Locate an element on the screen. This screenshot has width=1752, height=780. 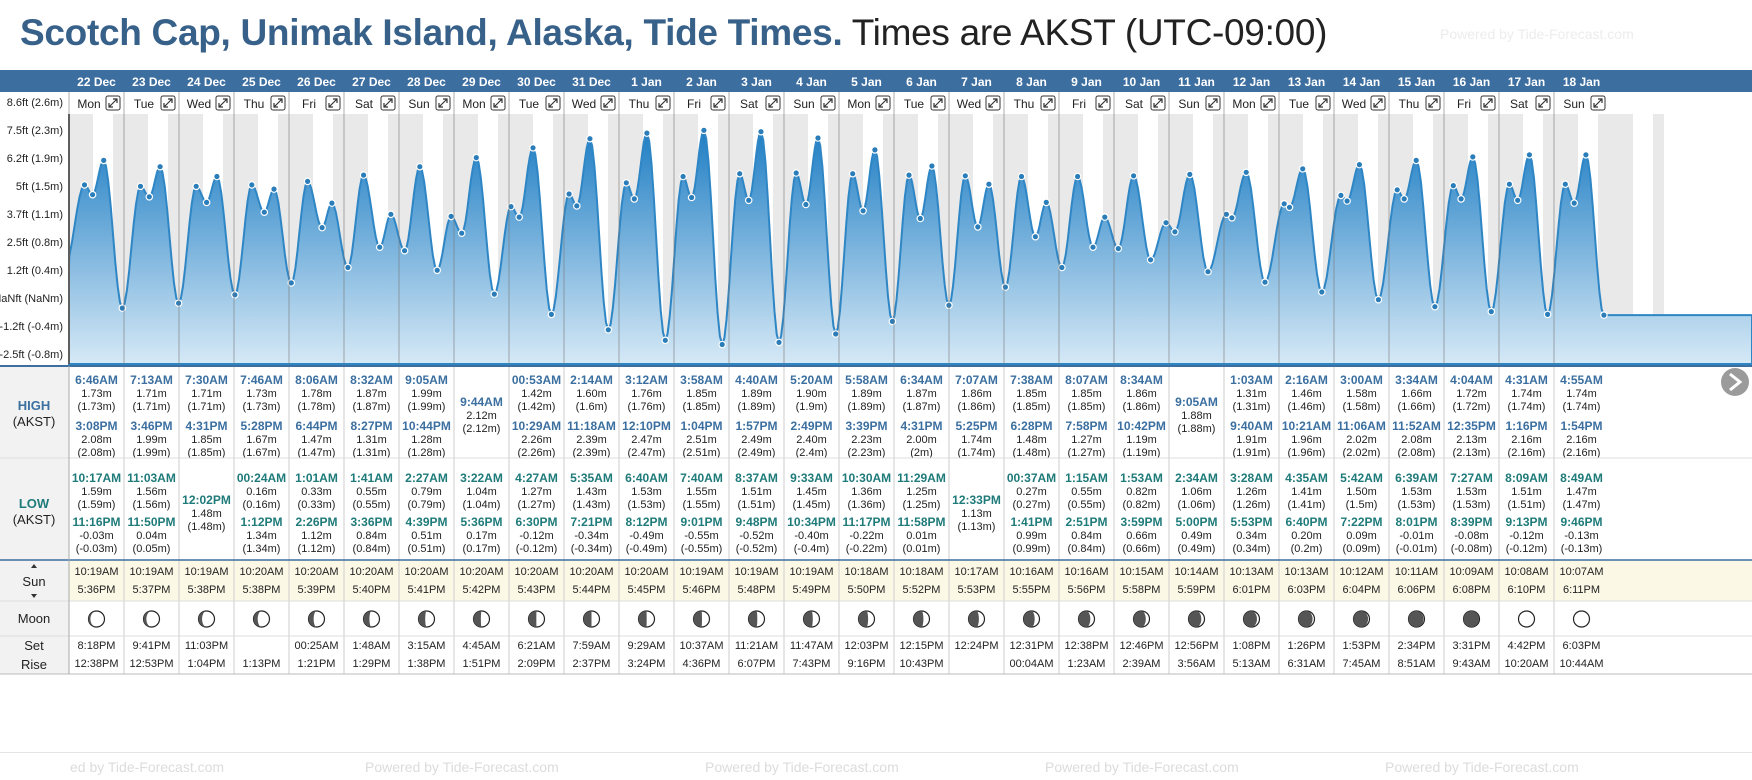
low-tide-height-alt: (-0.03m) is located at coordinates (97, 549).